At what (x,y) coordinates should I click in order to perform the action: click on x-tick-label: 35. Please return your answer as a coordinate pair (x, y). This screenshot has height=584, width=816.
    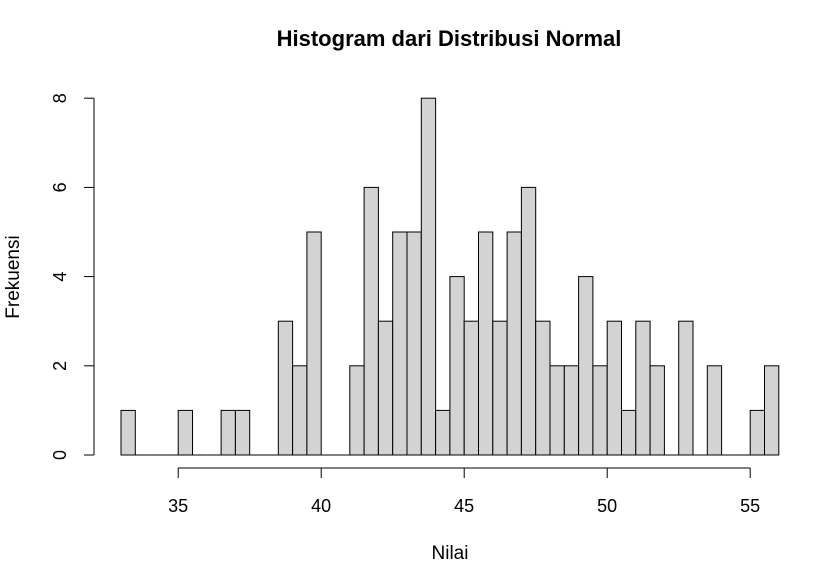
    Looking at the image, I should click on (178, 506).